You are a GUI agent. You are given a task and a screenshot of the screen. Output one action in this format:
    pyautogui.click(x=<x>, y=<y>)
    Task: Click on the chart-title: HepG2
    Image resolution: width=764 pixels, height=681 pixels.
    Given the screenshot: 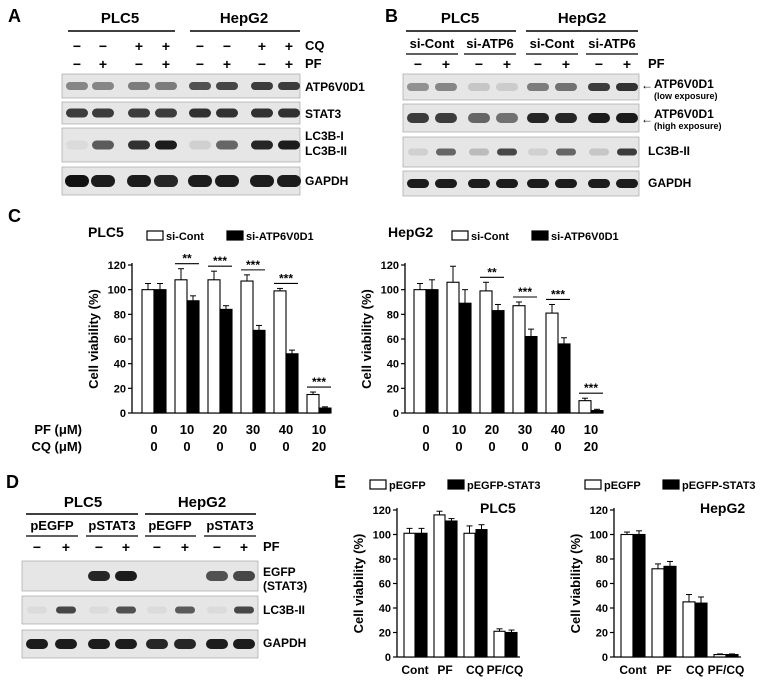 What is the action you would take?
    pyautogui.click(x=722, y=508)
    